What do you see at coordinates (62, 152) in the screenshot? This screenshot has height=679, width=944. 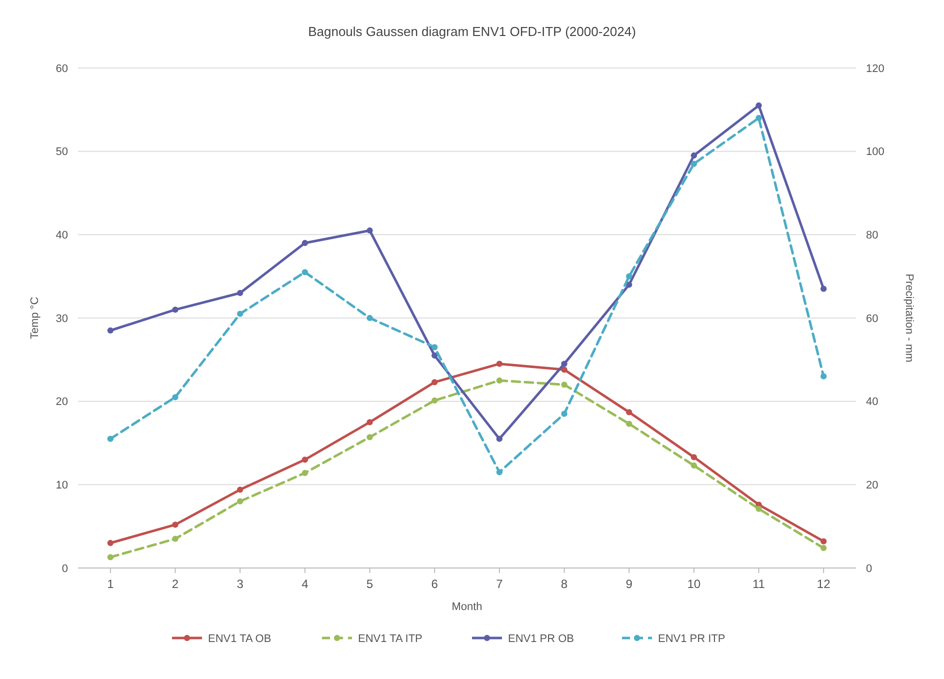 I see `y-tick-label: 50` at bounding box center [62, 152].